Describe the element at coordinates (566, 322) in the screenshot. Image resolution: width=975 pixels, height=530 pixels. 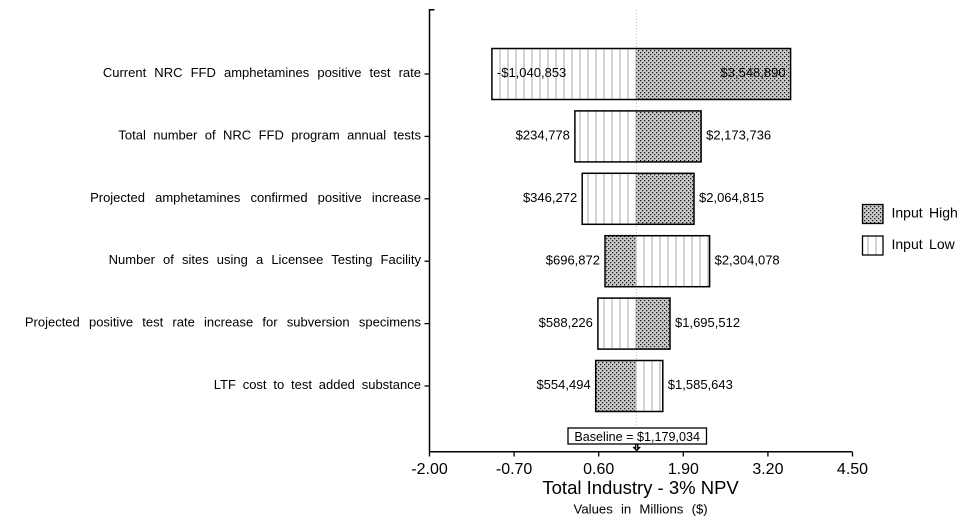
I see `svg-text: $588,226` at that location.